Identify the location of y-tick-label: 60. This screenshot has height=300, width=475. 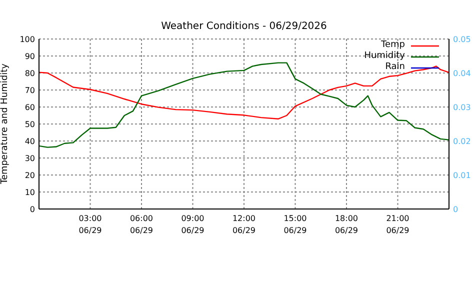
(29, 107).